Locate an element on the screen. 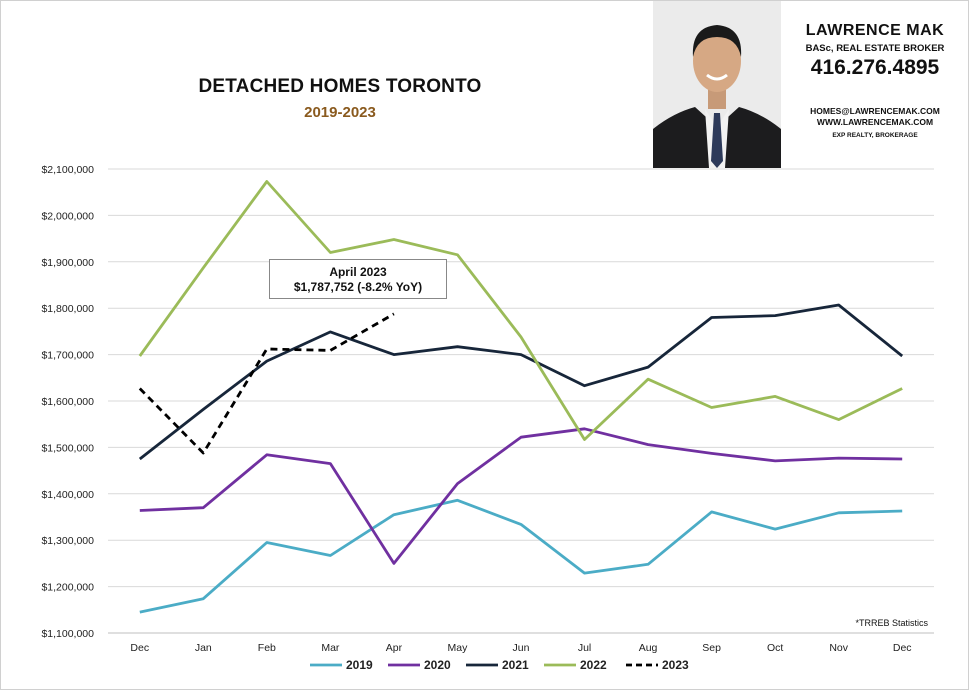 This screenshot has width=969, height=690. x-tick-label: Apr is located at coordinates (394, 648).